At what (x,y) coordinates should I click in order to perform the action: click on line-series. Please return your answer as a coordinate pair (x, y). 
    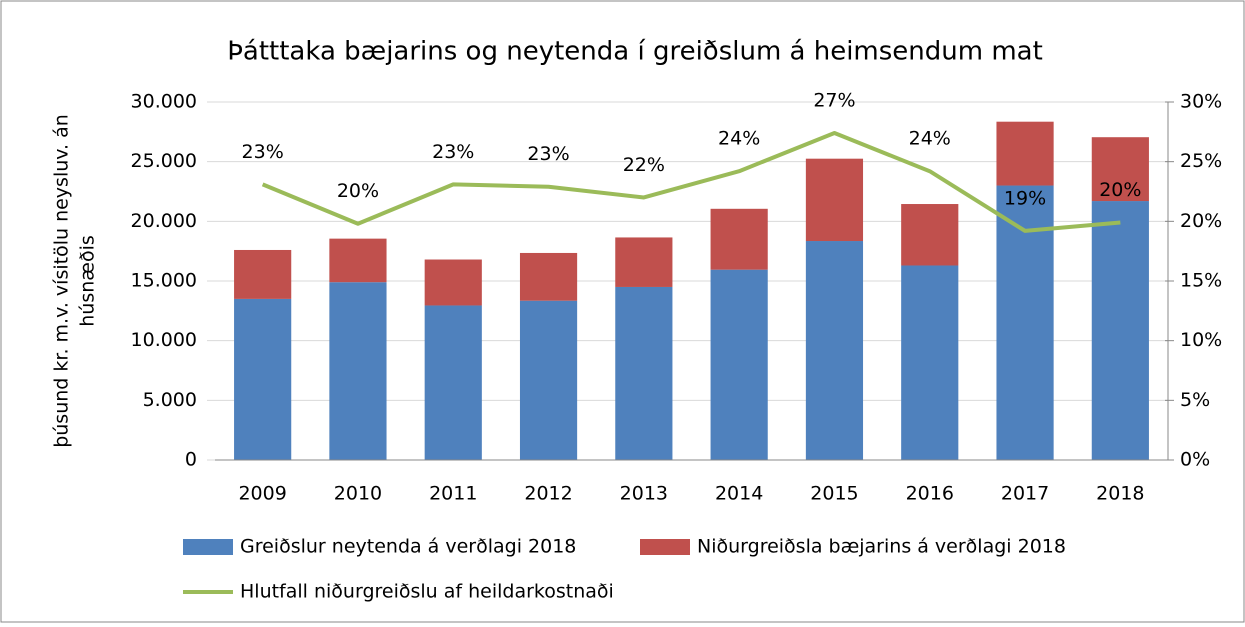
    Looking at the image, I should click on (691, 182).